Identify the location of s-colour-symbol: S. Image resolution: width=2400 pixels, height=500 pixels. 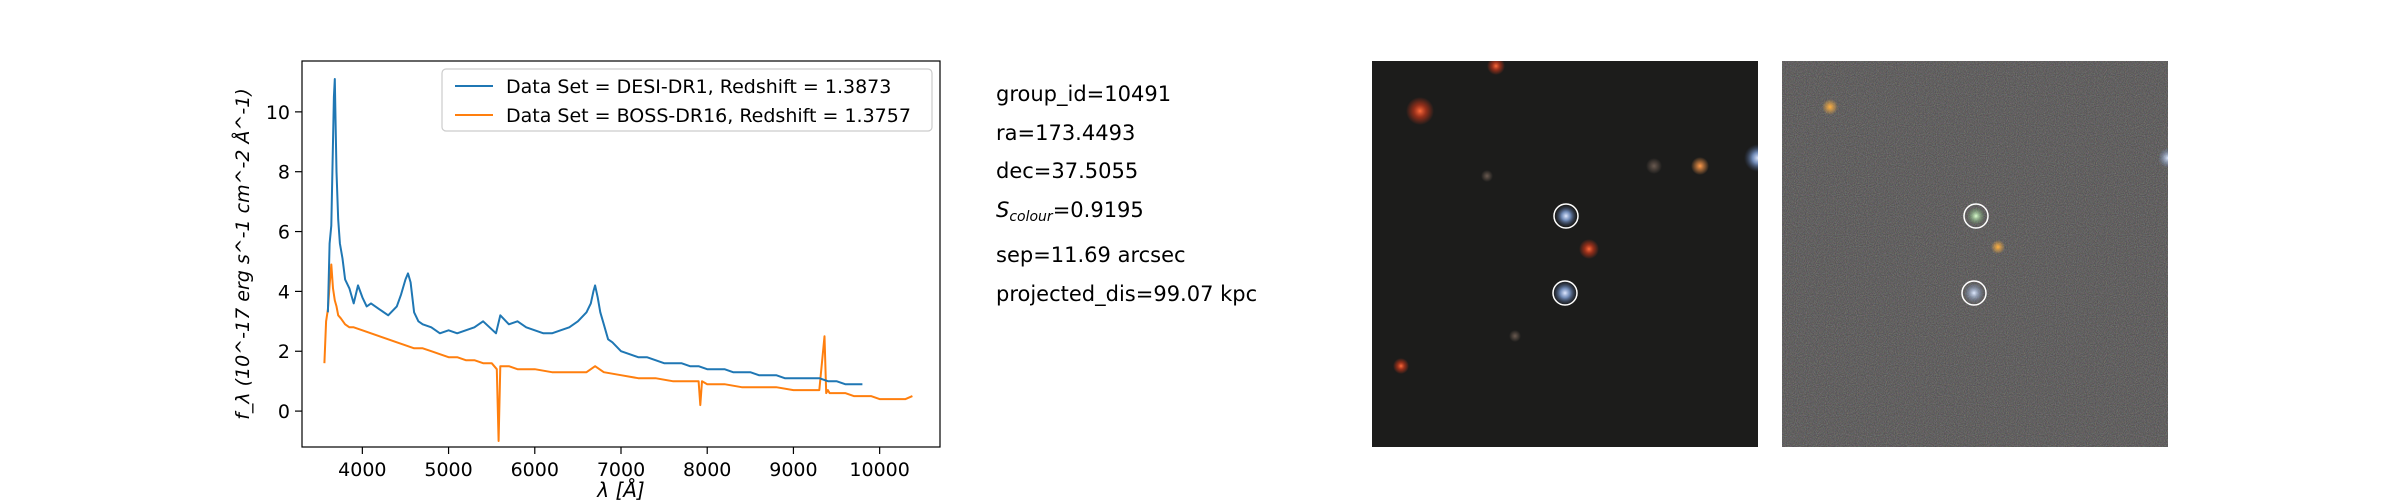
(1003, 209).